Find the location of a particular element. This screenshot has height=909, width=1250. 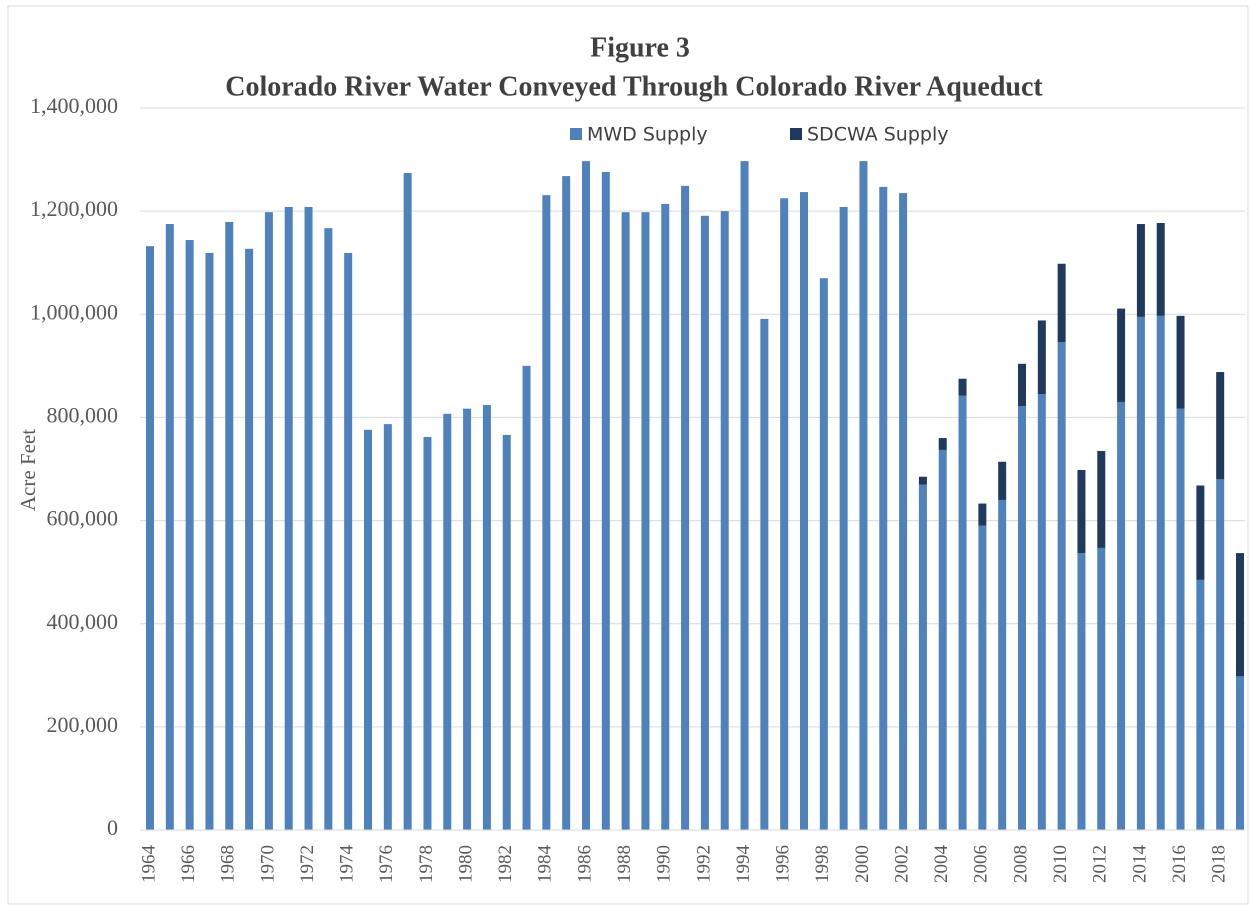

x-tick-label: 1974 is located at coordinates (347, 864).